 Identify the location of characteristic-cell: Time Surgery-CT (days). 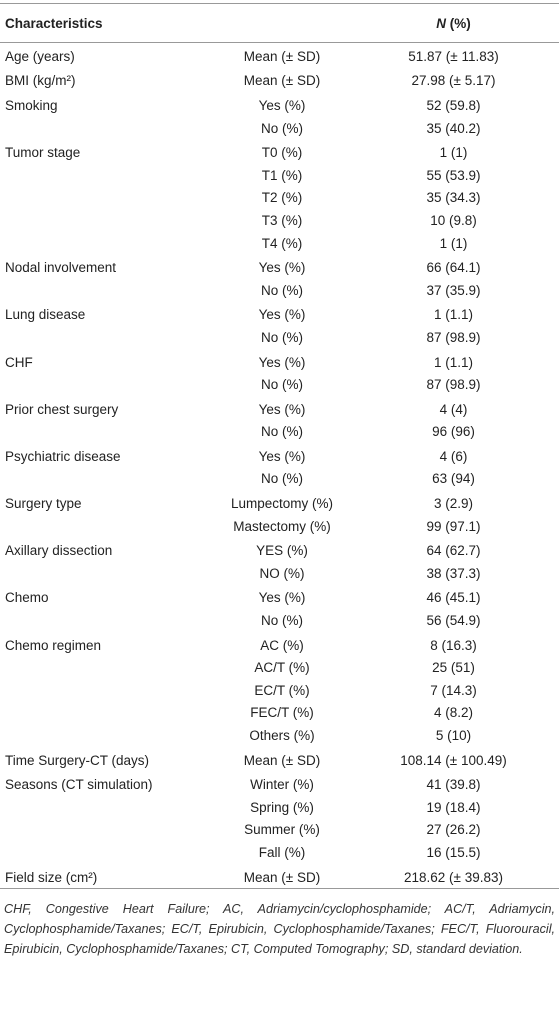
(77, 760).